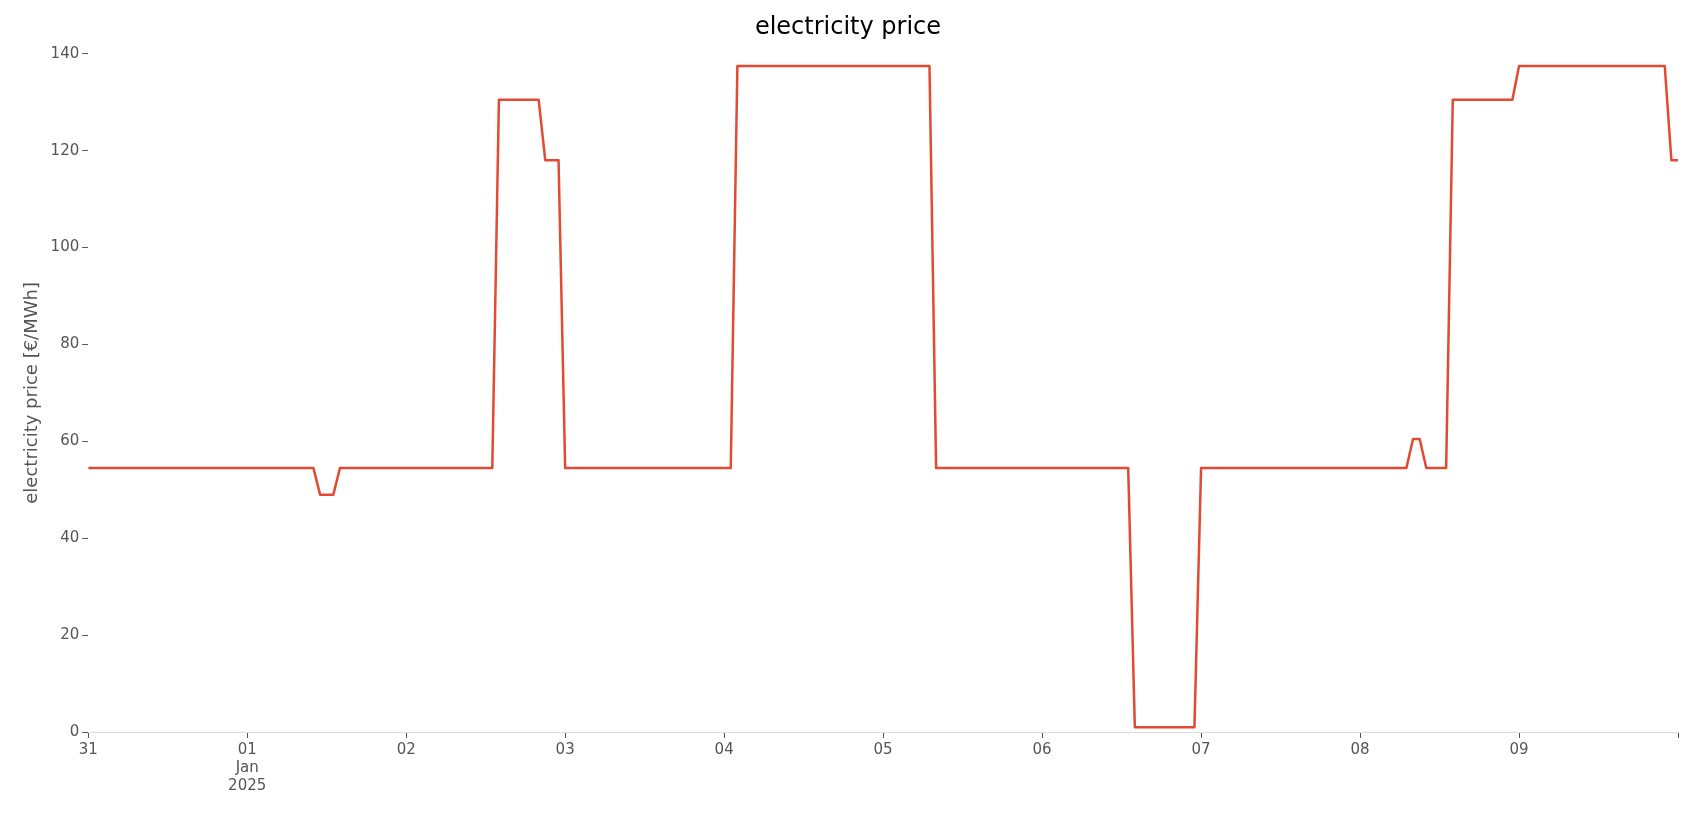 This screenshot has width=1706, height=815. What do you see at coordinates (31, 393) in the screenshot?
I see `y-axis-title: electricity price [€/MWh]` at bounding box center [31, 393].